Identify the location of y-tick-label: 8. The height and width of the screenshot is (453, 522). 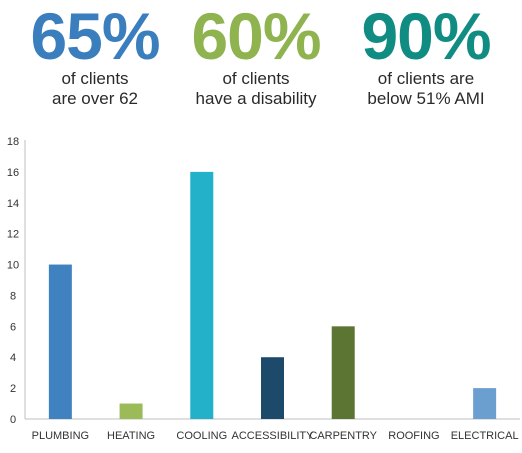
(13, 296).